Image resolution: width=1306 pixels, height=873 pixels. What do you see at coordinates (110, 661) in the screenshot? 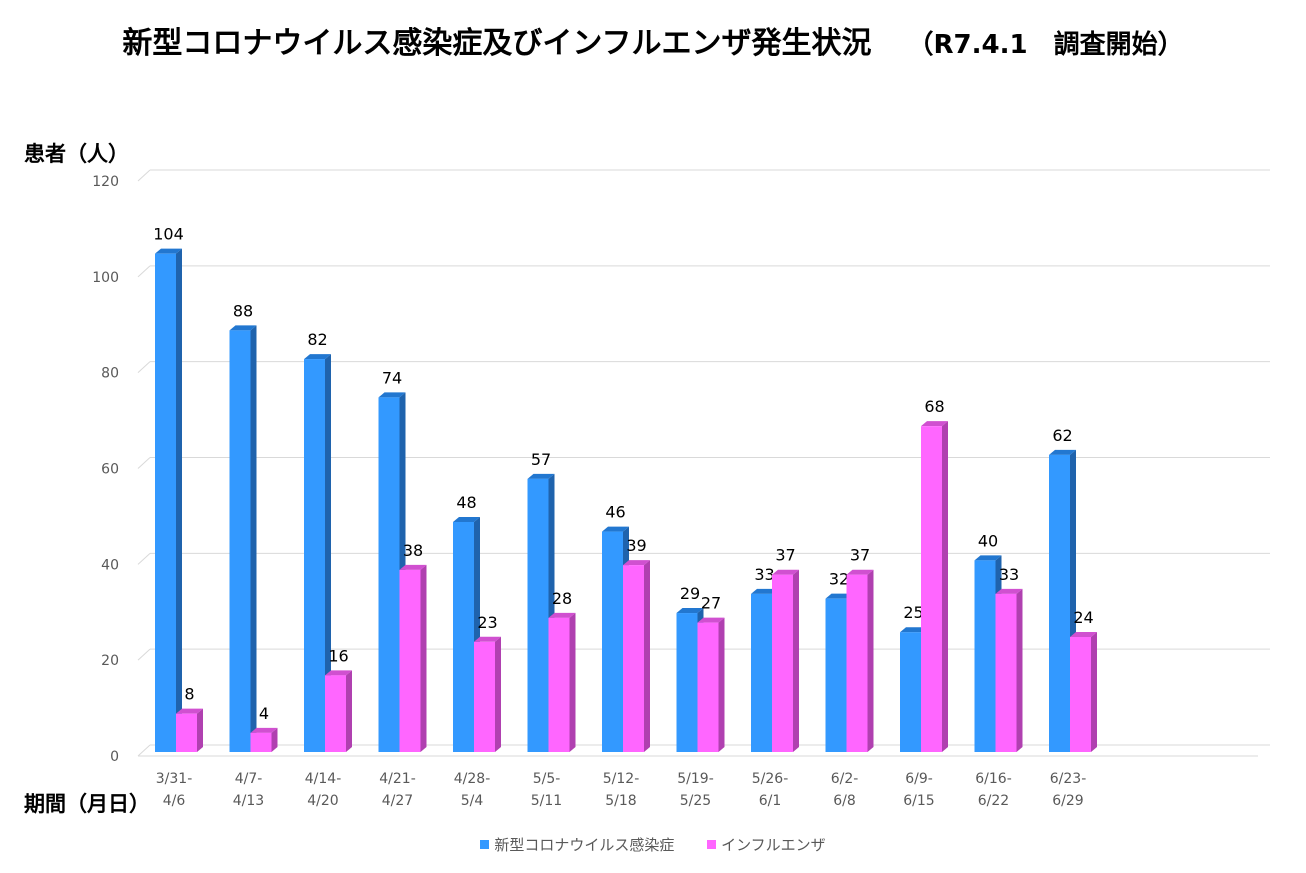
I see `y-tick-label: 20` at bounding box center [110, 661].